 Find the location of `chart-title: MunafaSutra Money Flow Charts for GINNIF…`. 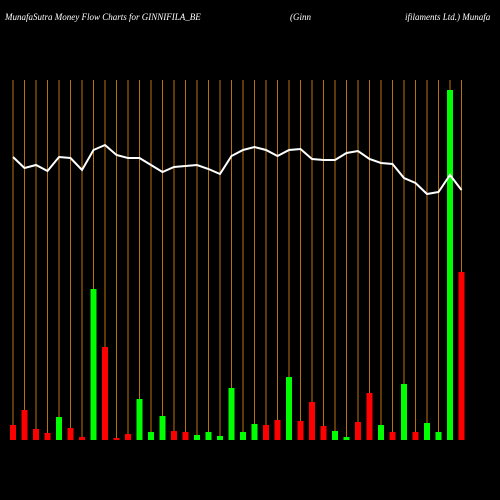

chart-title: MunafaSutra Money Flow Charts for GINNIF… is located at coordinates (102, 17).